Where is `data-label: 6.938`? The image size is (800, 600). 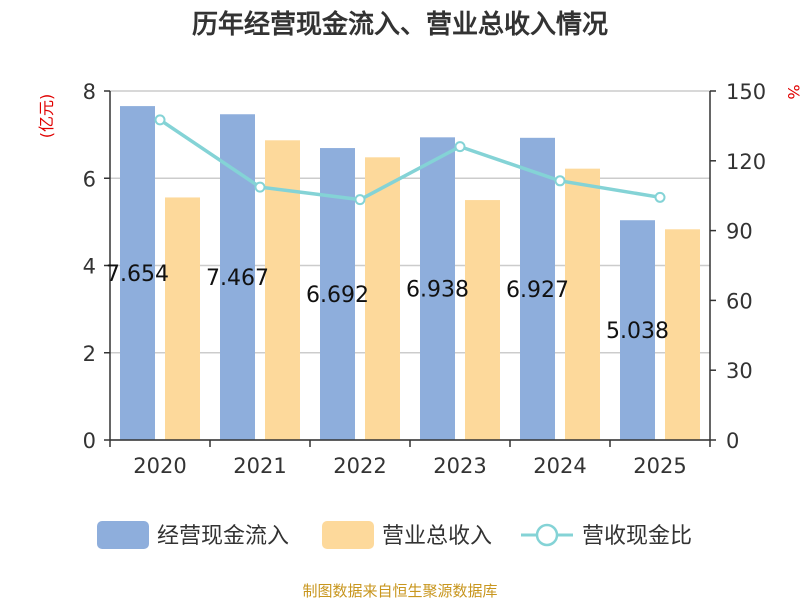
data-label: 6.938 is located at coordinates (437, 290).